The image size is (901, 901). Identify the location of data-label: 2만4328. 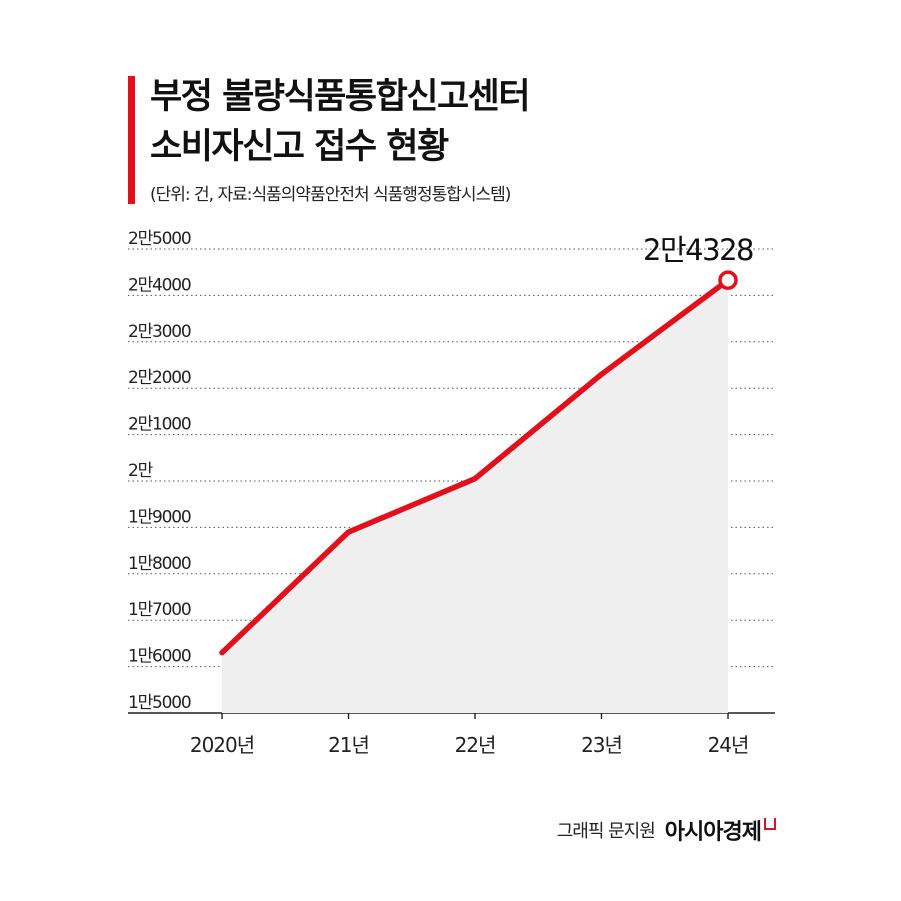
(698, 250).